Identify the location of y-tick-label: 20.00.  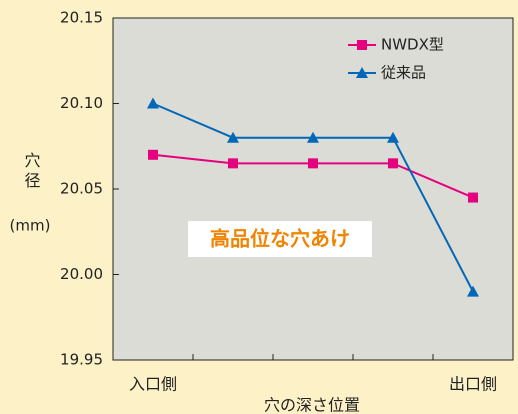
(81, 274).